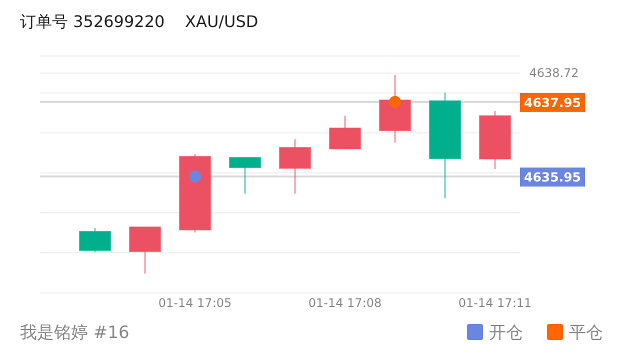 The width and height of the screenshot is (620, 352). I want to click on y-tick-label: 4635.95, so click(552, 177).